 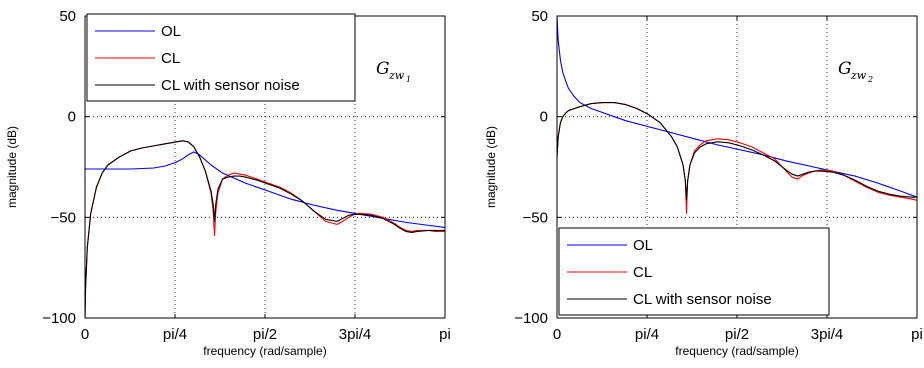 I want to click on series-line-cl-with-sensor-noise, so click(x=737, y=151).